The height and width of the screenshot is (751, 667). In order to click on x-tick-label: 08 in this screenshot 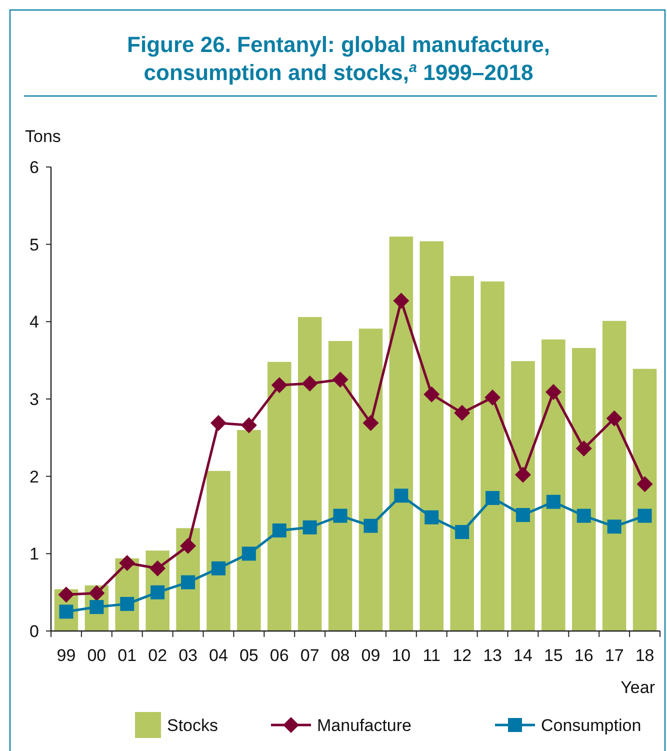, I will do `click(340, 655)`.